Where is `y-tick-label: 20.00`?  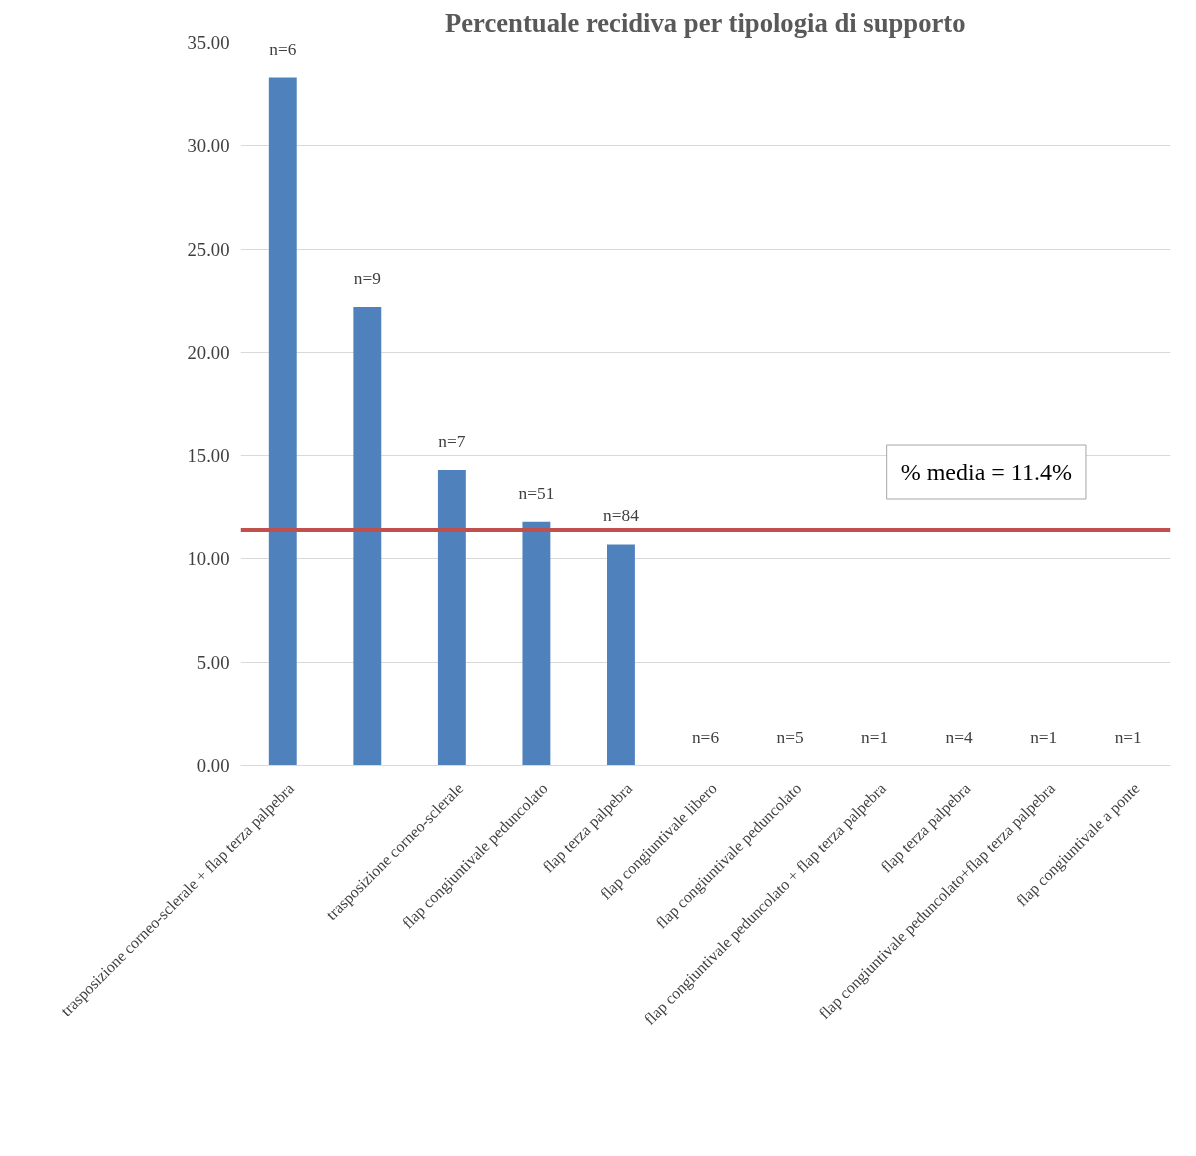 y-tick-label: 20.00 is located at coordinates (208, 352).